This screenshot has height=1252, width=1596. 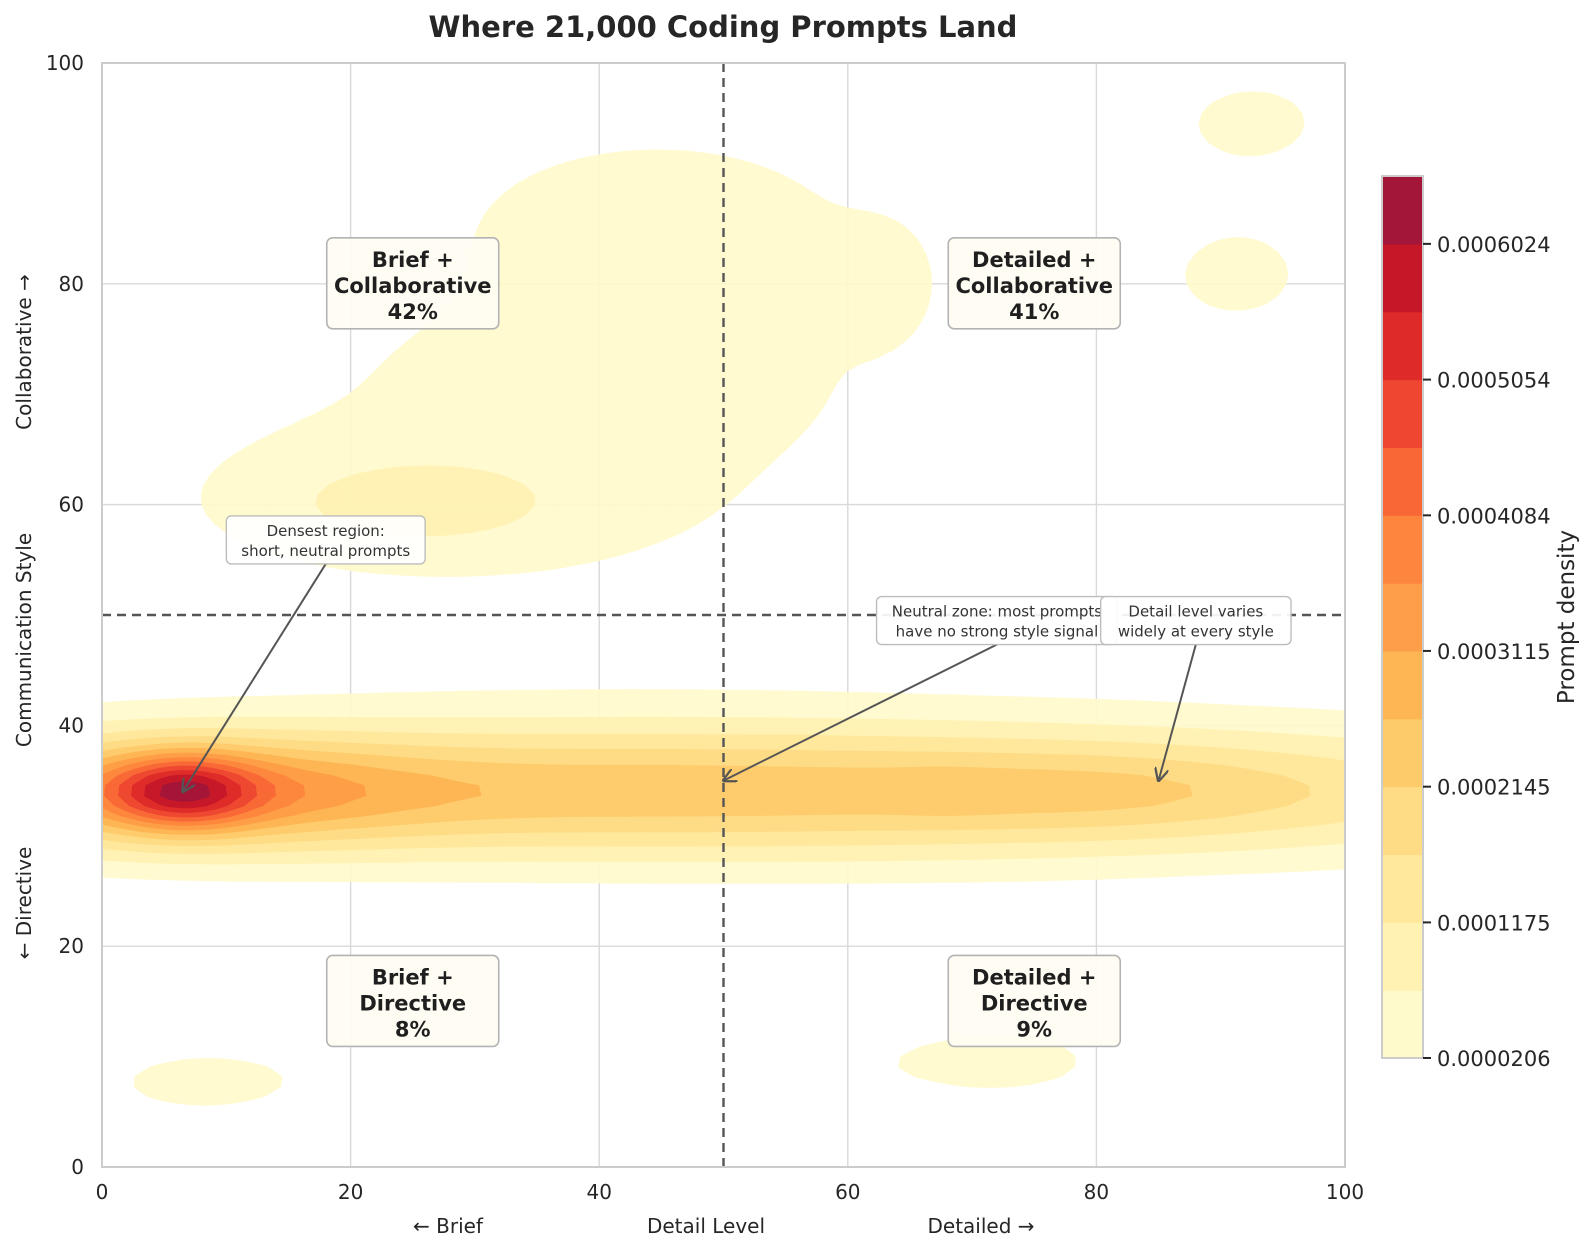 I want to click on x-axis-label-right: Detailed →, so click(x=980, y=1226).